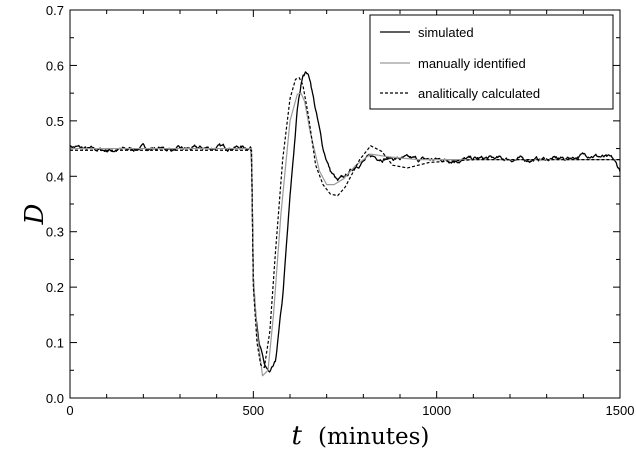  What do you see at coordinates (479, 93) in the screenshot?
I see `legend-label-analitically-calculated: analitically calculated` at bounding box center [479, 93].